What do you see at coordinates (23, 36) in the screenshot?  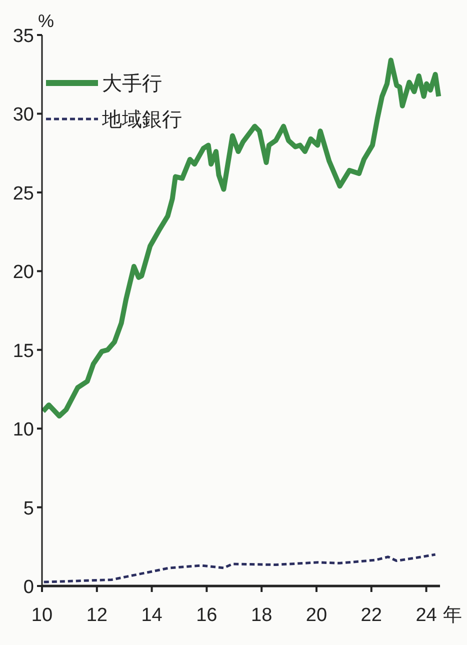 I see `y-tick-label: 35` at bounding box center [23, 36].